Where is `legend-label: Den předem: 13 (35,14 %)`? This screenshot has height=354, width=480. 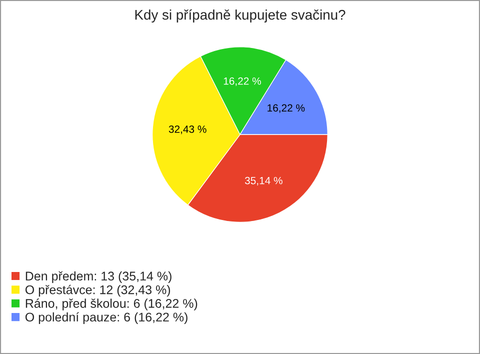 legend-label: Den předem: 13 (35,14 %) is located at coordinates (99, 277).